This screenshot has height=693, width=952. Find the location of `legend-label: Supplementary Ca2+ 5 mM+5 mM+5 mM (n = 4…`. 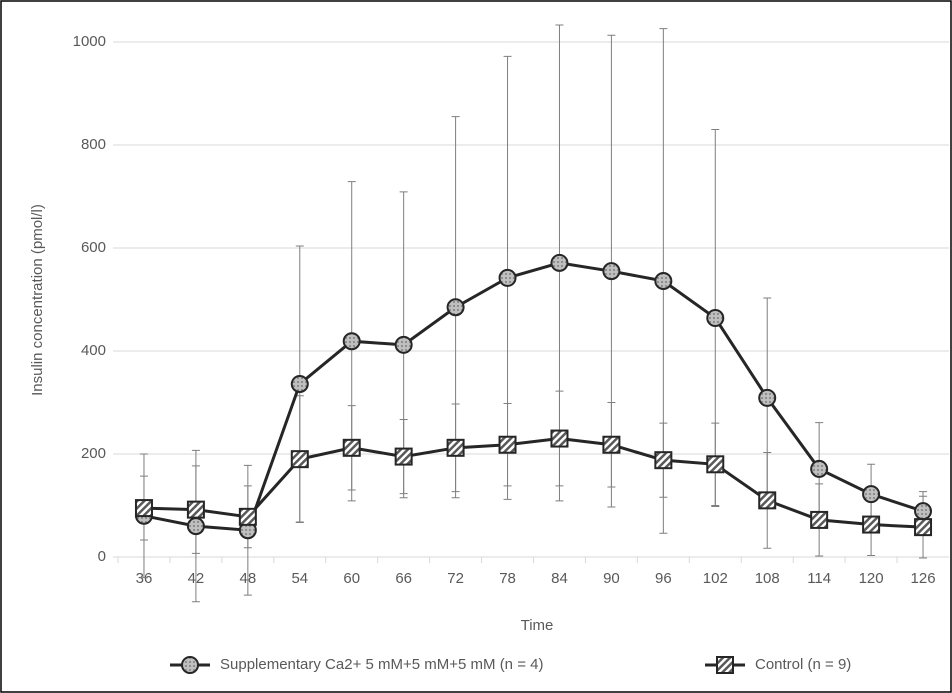

legend-label: Supplementary Ca2+ 5 mM+5 mM+5 mM (n = 4… is located at coordinates (381, 664).